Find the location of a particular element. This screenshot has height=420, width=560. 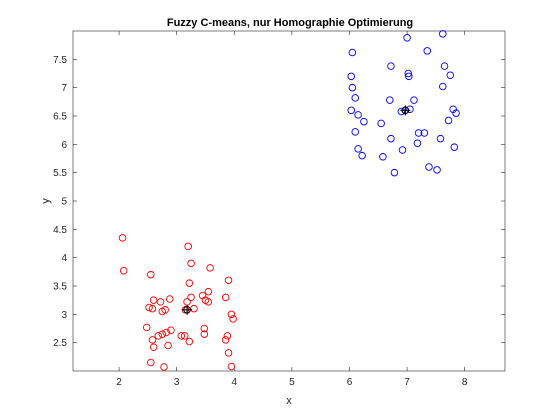

y-tick-label: 4 is located at coordinates (64, 258).